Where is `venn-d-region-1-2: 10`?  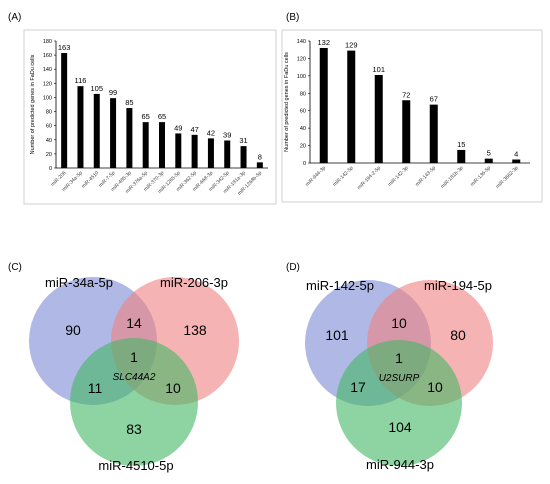
venn-d-region-1-2: 10 is located at coordinates (399, 323).